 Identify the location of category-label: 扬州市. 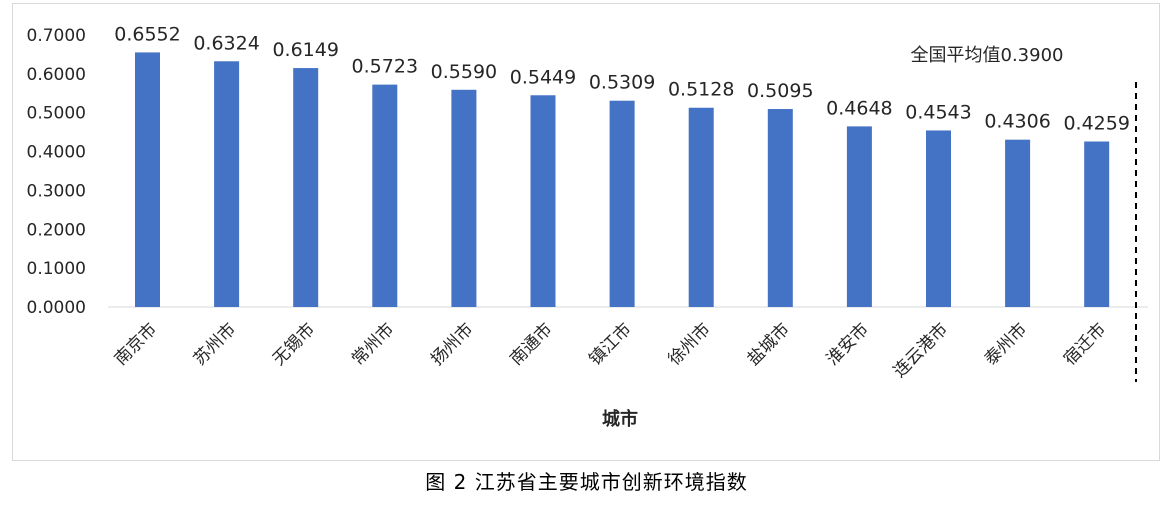
(452, 344).